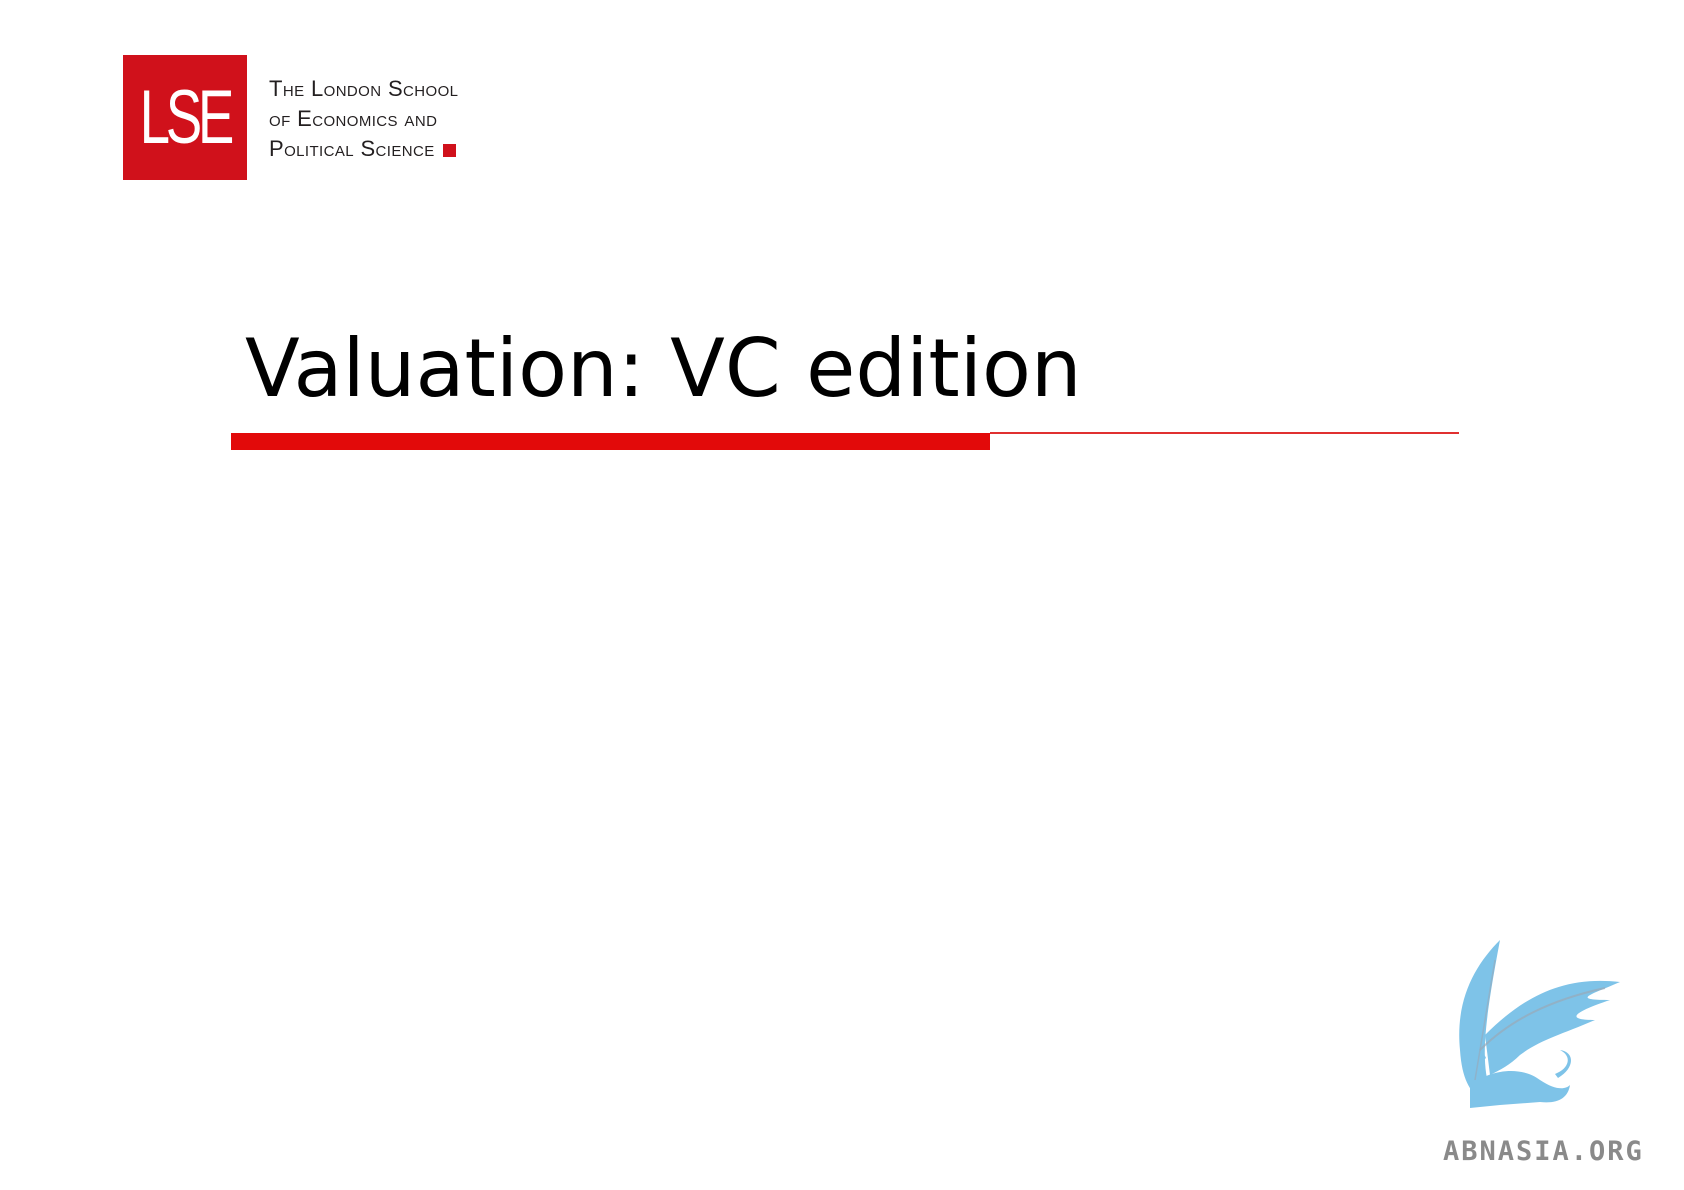 This screenshot has height=1190, width=1684. What do you see at coordinates (663, 368) in the screenshot?
I see `slide-title: Valuation: VC edition` at bounding box center [663, 368].